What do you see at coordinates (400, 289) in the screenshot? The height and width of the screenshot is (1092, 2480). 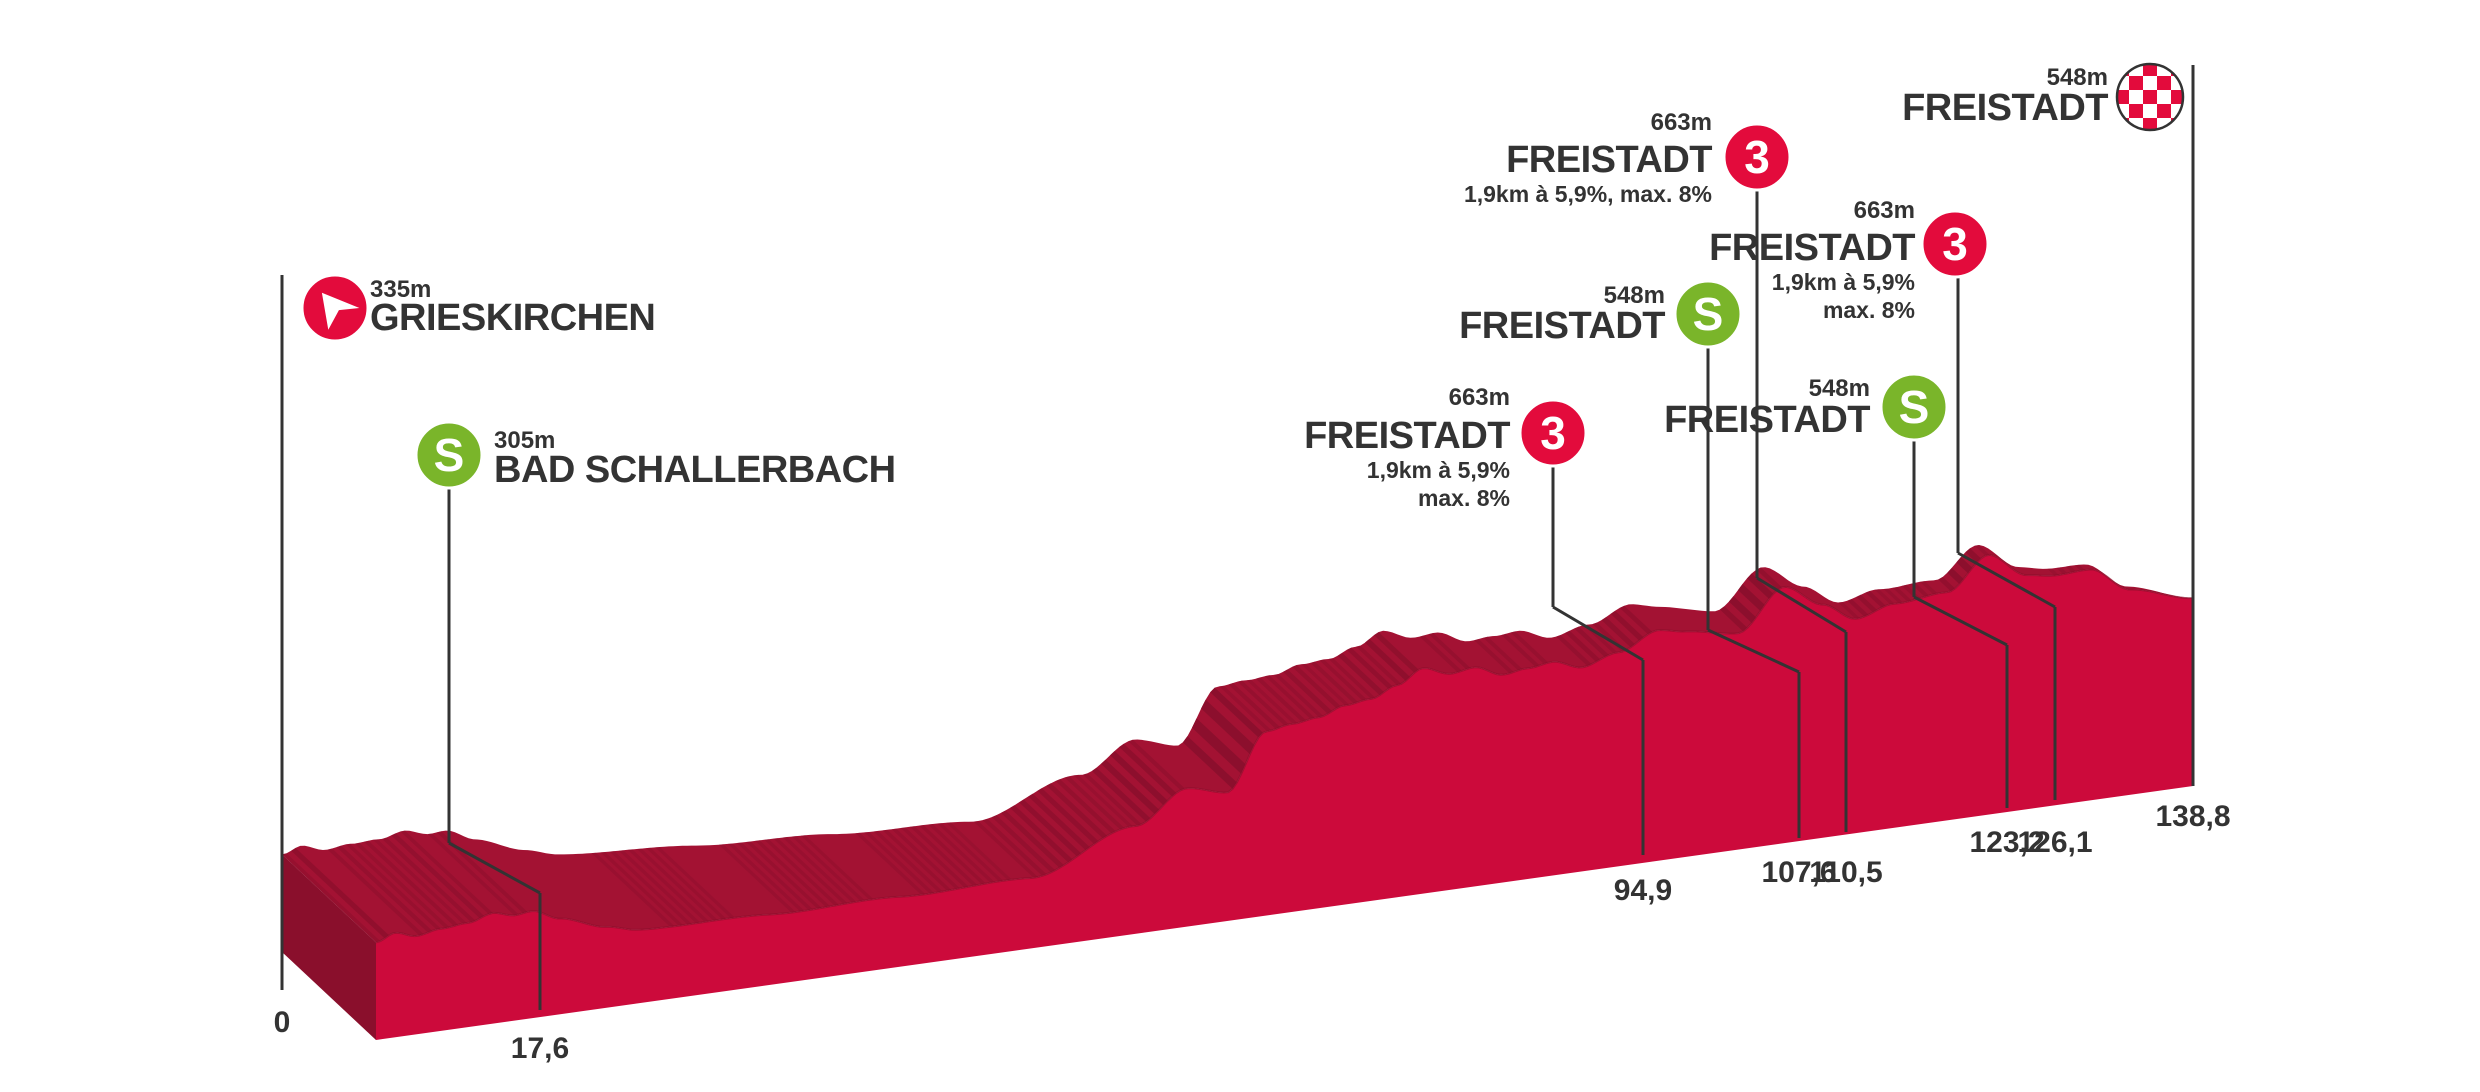 I see `point-altitude-0: 335m` at bounding box center [400, 289].